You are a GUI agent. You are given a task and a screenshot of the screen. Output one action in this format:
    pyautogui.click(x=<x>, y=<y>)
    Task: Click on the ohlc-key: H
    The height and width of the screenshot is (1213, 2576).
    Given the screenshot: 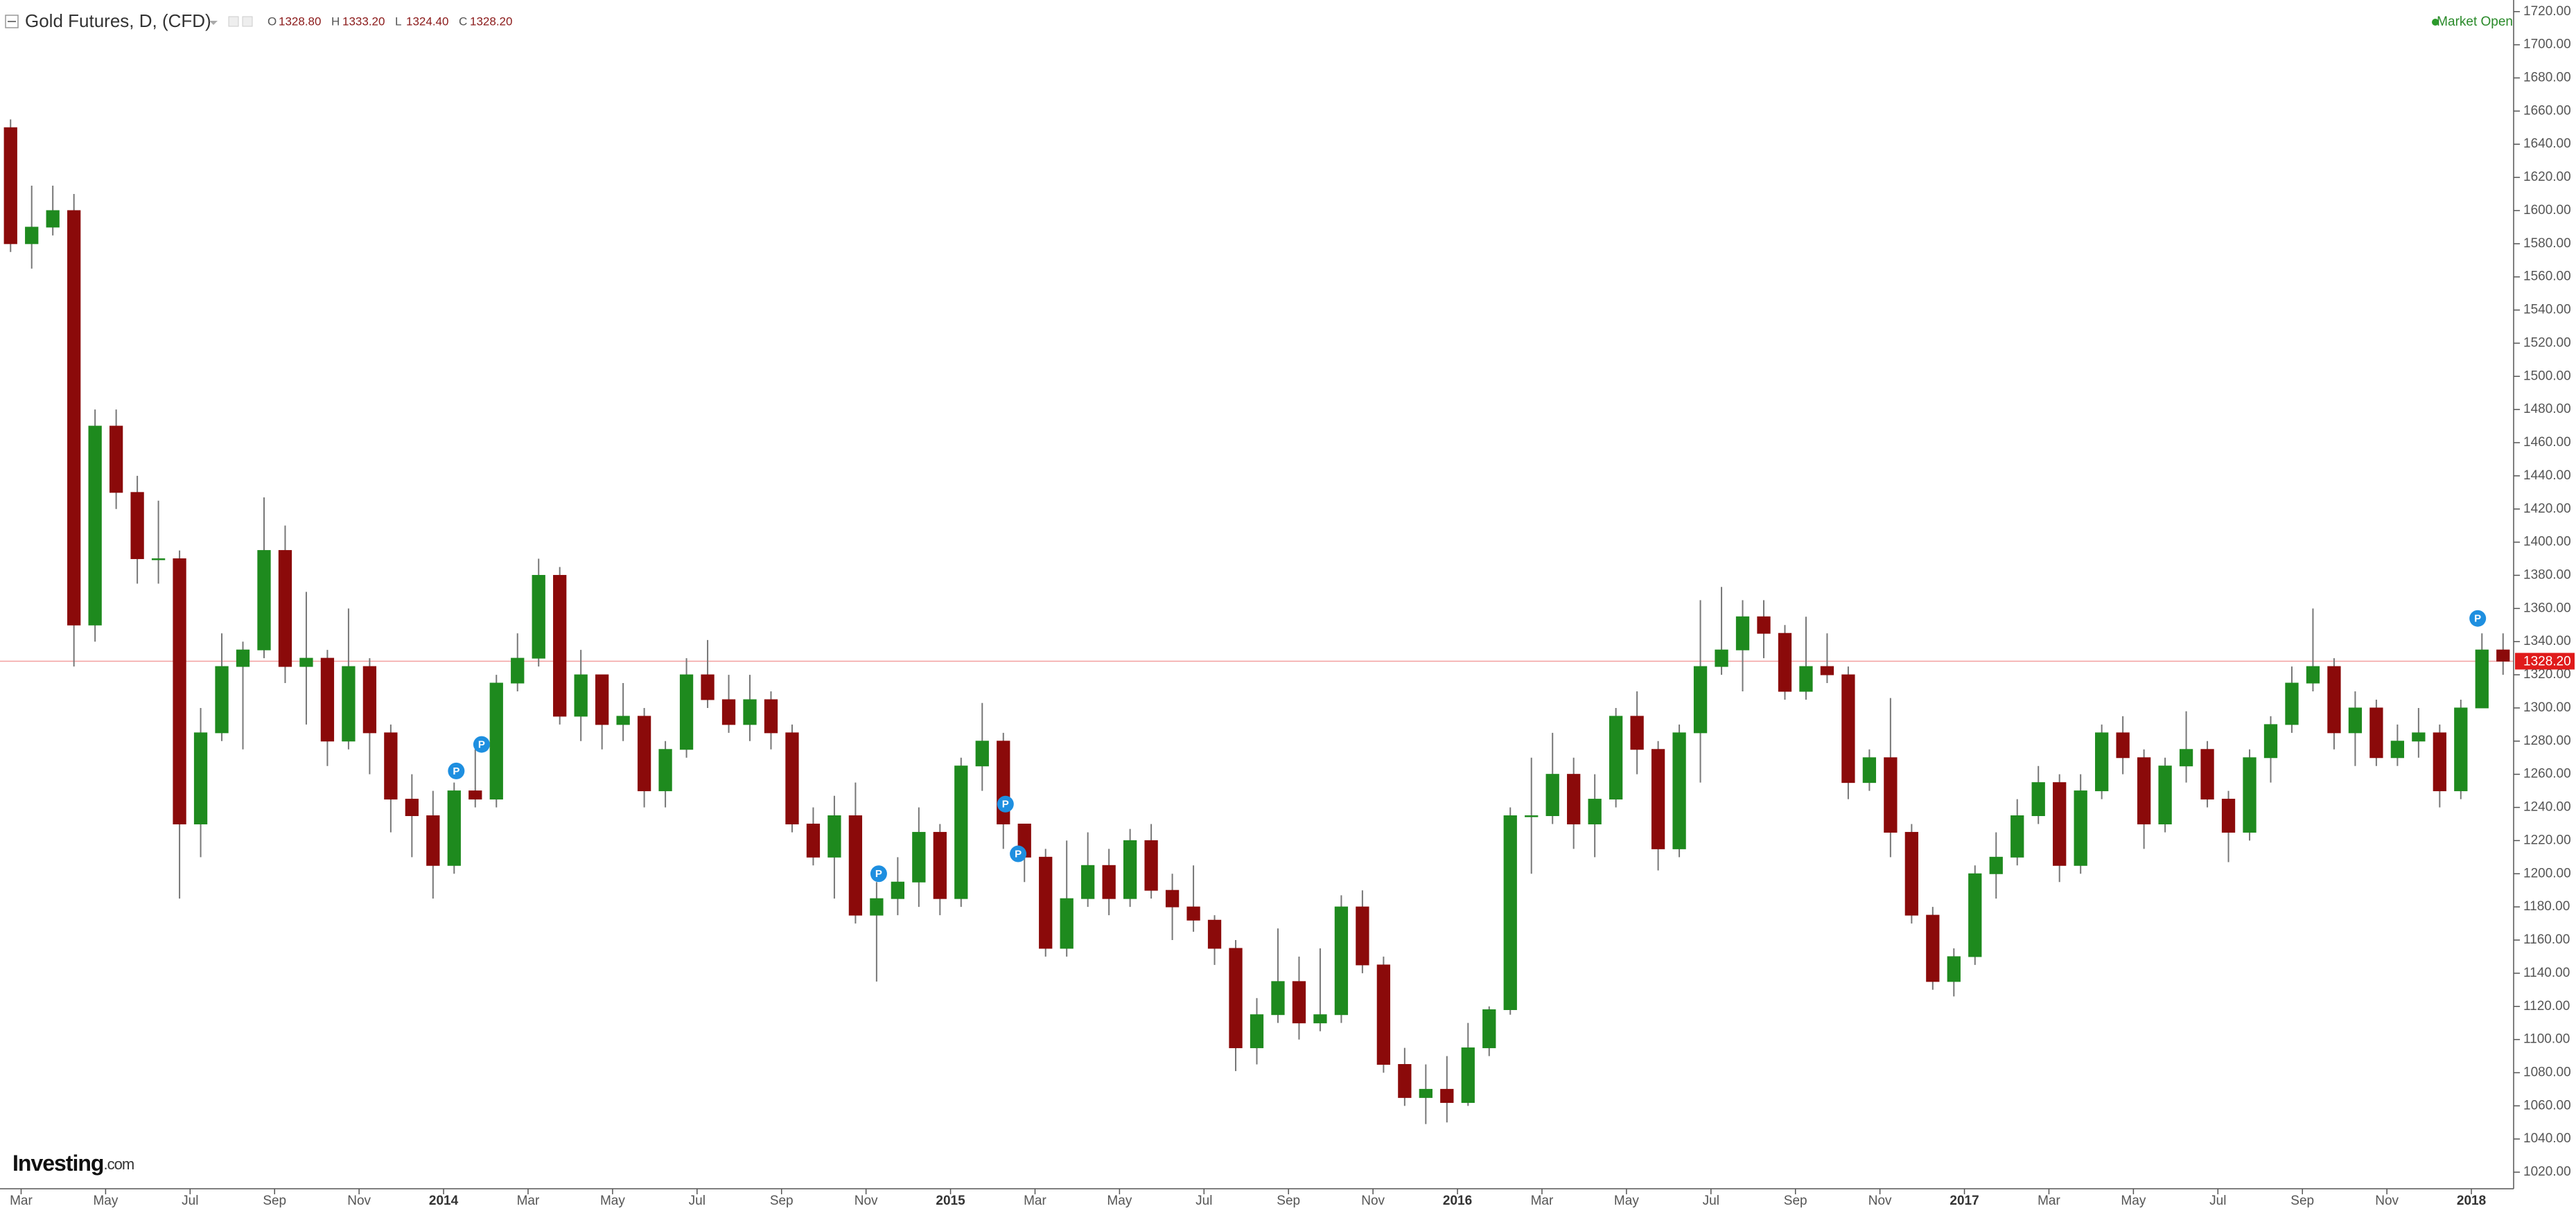 What is the action you would take?
    pyautogui.click(x=335, y=21)
    